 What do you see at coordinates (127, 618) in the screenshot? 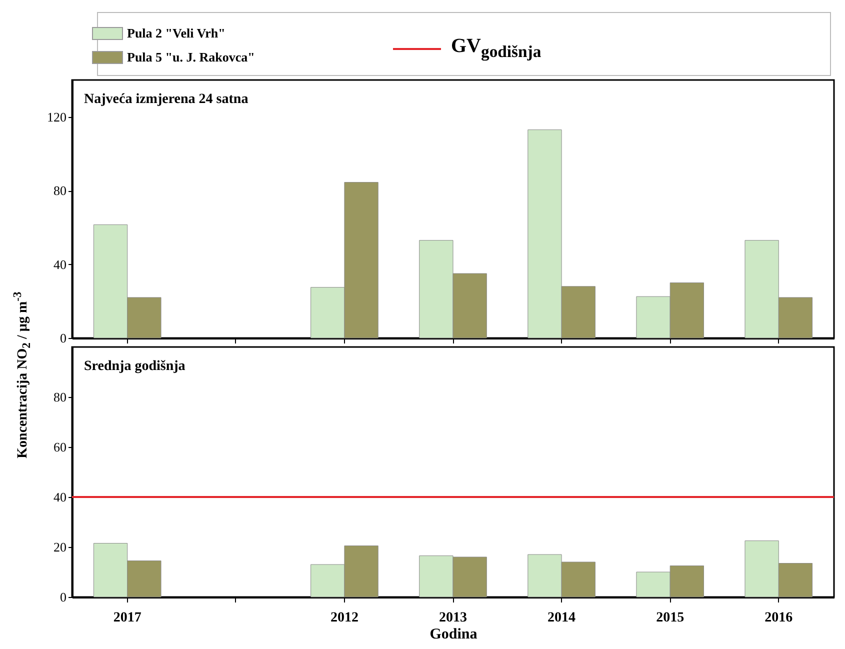
I see `x-tick-label: 2017` at bounding box center [127, 618].